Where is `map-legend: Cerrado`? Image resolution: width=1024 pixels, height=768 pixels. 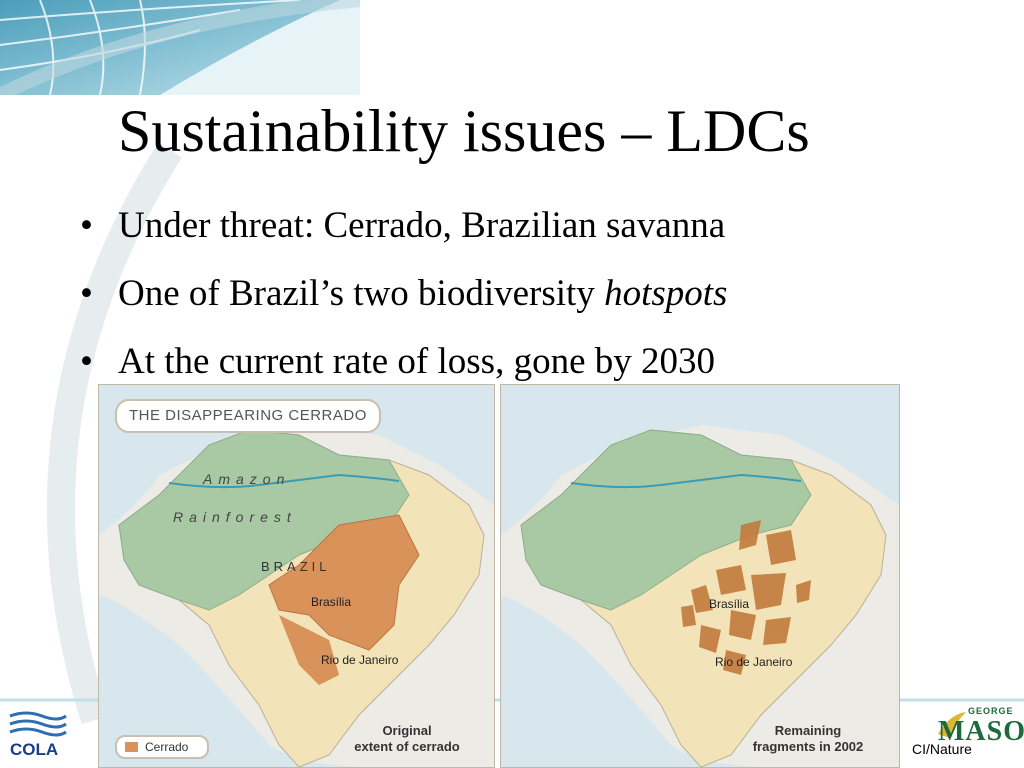
map-legend: Cerrado is located at coordinates (162, 747).